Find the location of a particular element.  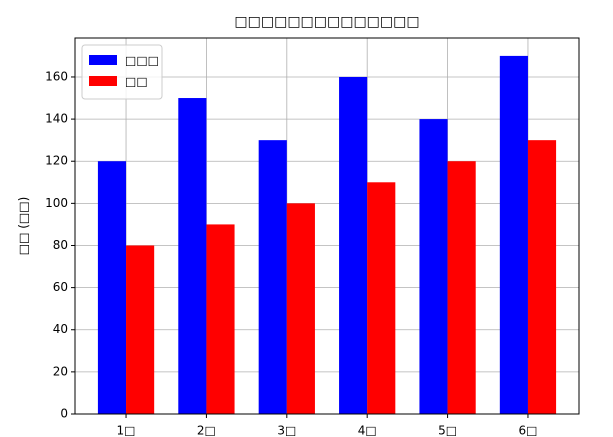

y-axis-label: □□ (□□) is located at coordinates (24, 226).